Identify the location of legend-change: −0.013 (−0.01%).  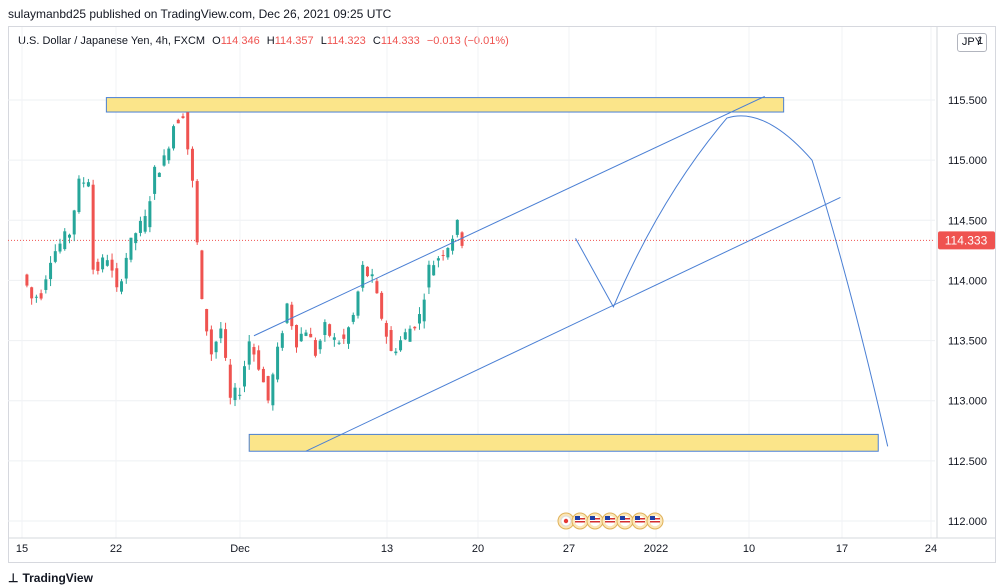
(467, 41).